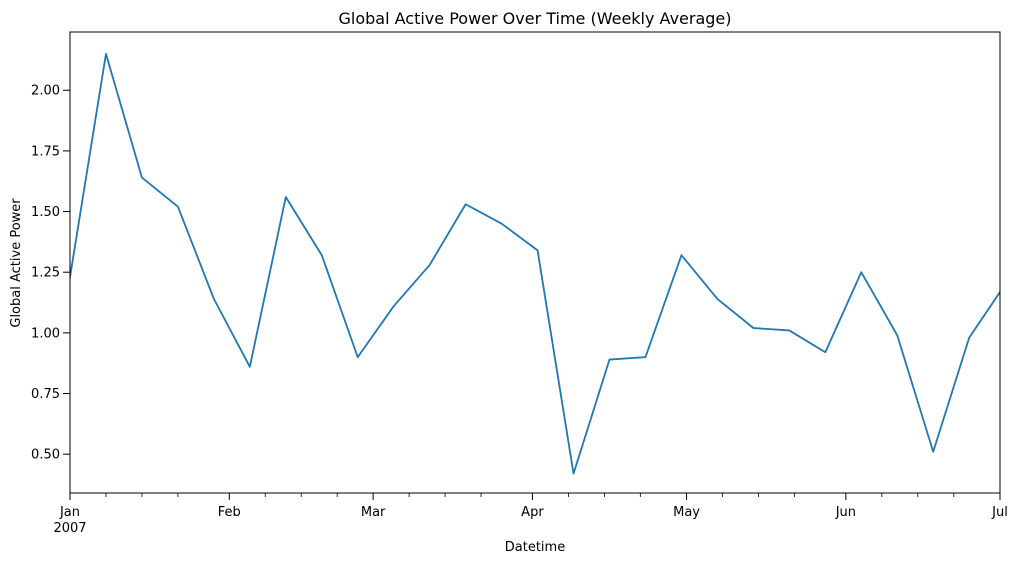 Image resolution: width=1018 pixels, height=563 pixels. What do you see at coordinates (535, 547) in the screenshot?
I see `x-axis-label: Datetime` at bounding box center [535, 547].